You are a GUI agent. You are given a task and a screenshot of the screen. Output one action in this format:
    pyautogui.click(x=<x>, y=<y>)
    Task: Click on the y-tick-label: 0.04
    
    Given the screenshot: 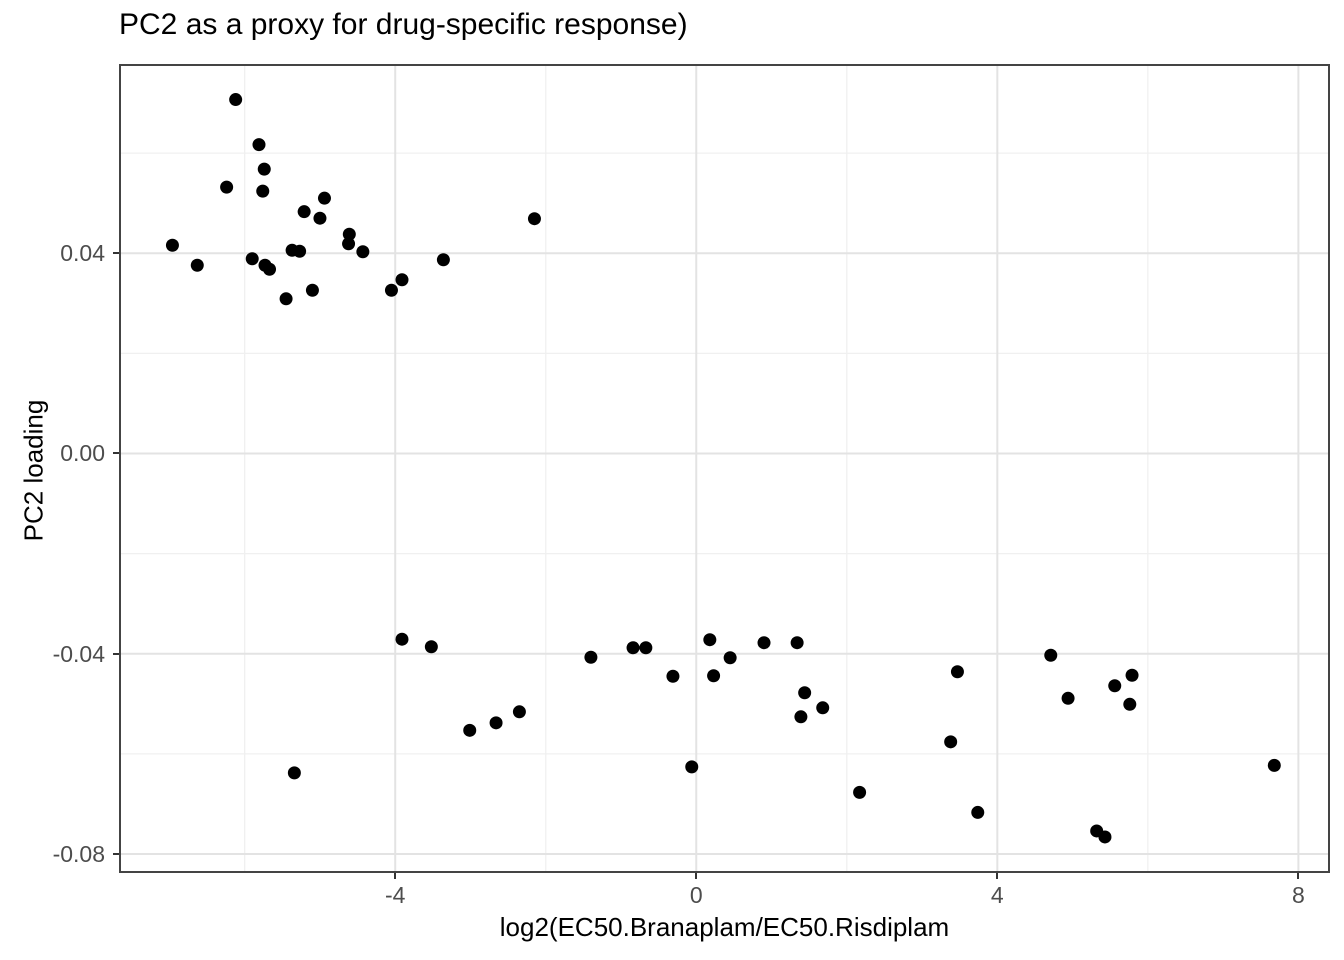 What is the action you would take?
    pyautogui.click(x=82, y=253)
    